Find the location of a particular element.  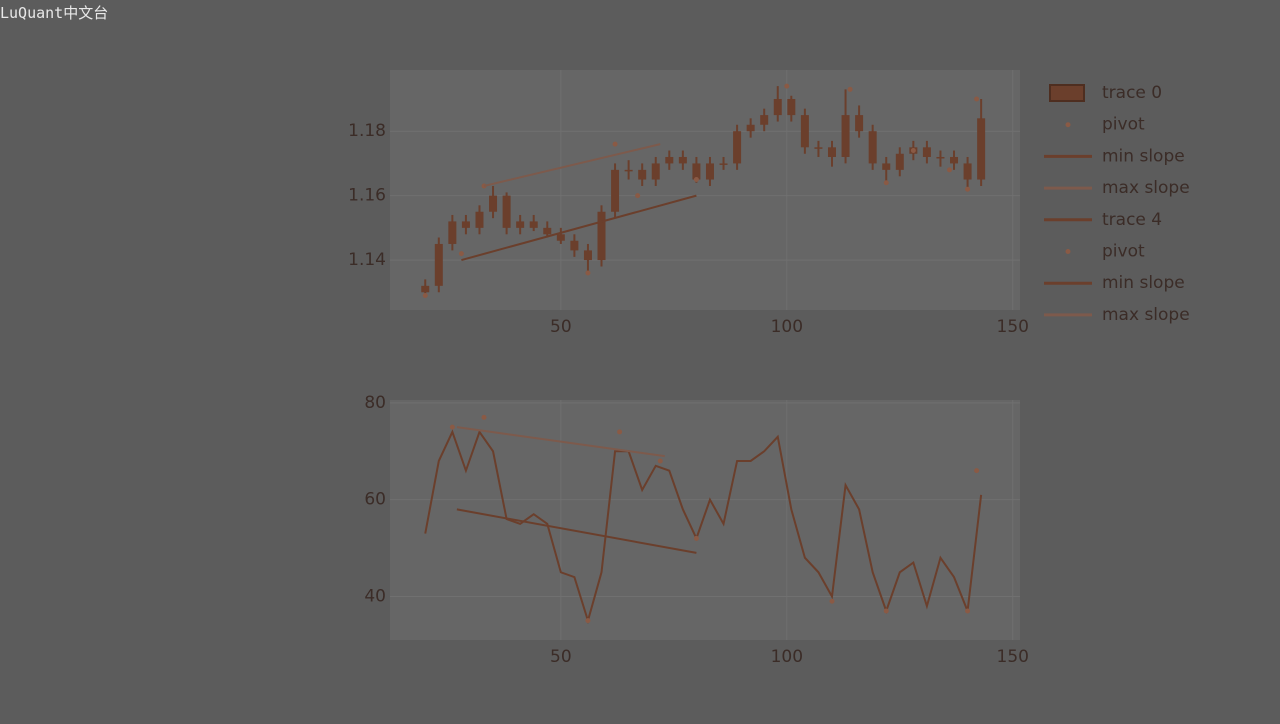

y-tick-label: 80 is located at coordinates (375, 403).